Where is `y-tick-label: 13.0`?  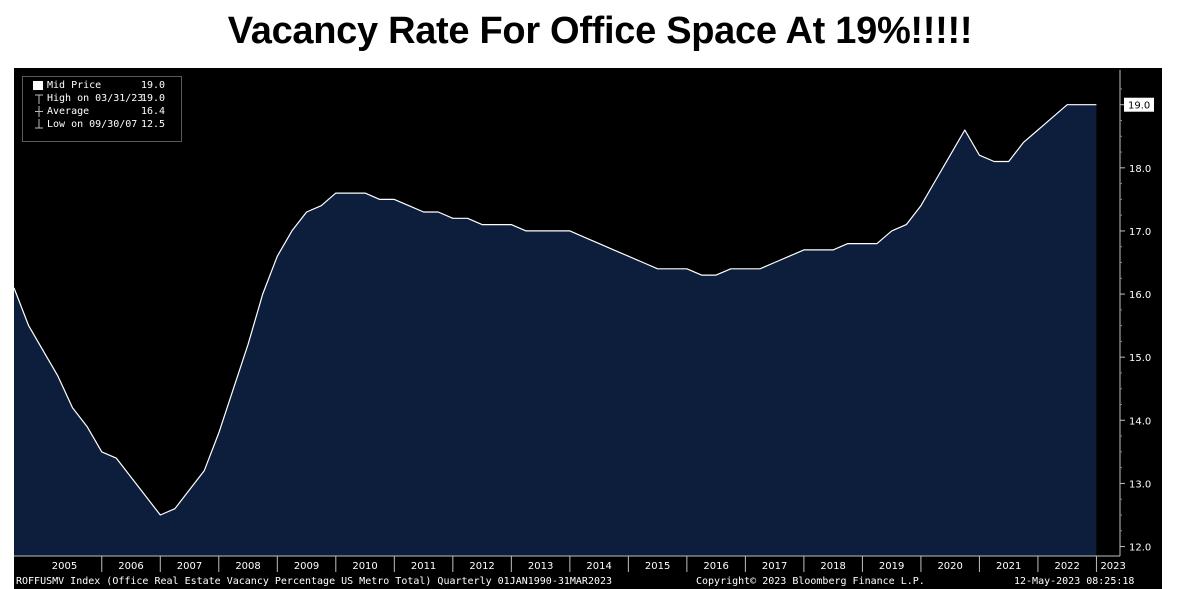 y-tick-label: 13.0 is located at coordinates (1140, 484).